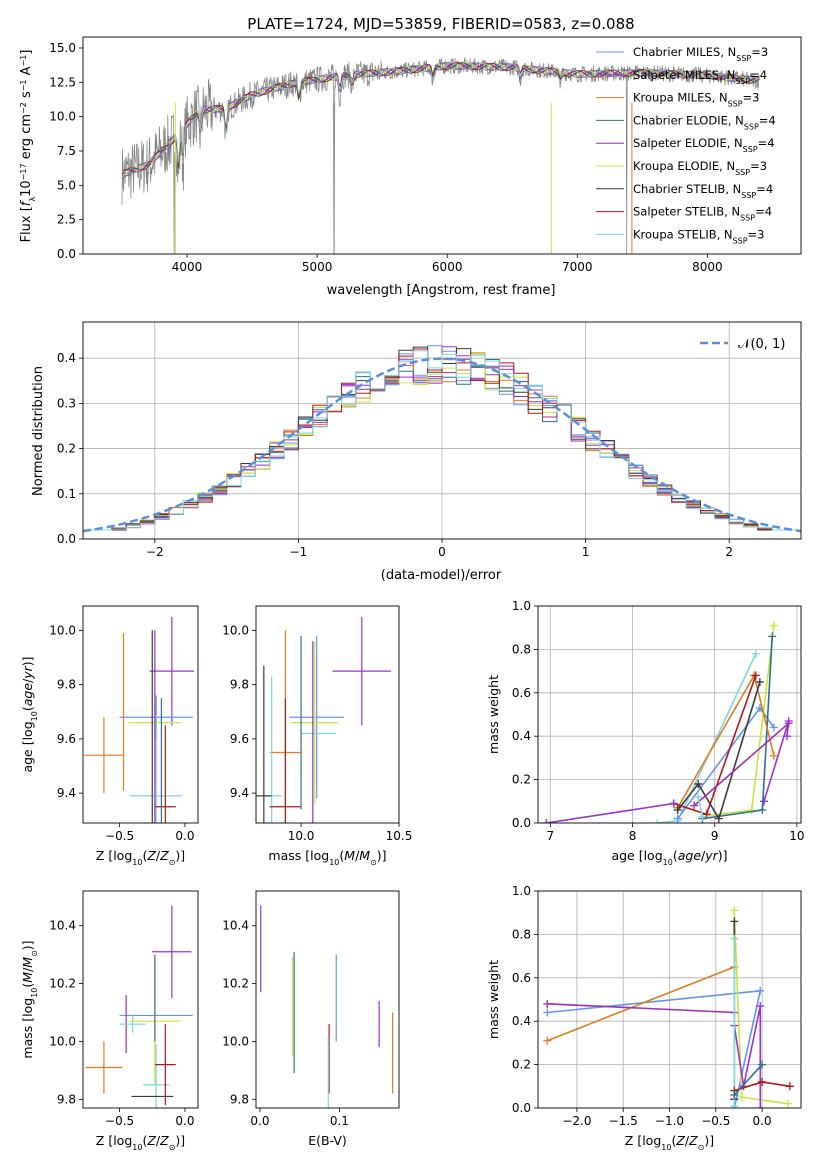  Describe the element at coordinates (29, 999) in the screenshot. I see `errorbar-ylabel: mass [log10(M/M⊙)]` at that location.